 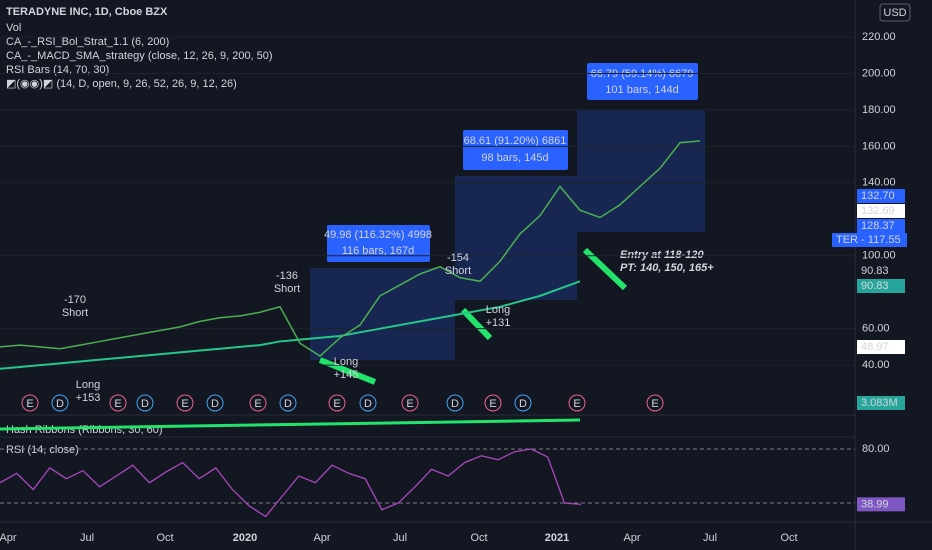 What do you see at coordinates (876, 365) in the screenshot?
I see `price-tick: 40.00` at bounding box center [876, 365].